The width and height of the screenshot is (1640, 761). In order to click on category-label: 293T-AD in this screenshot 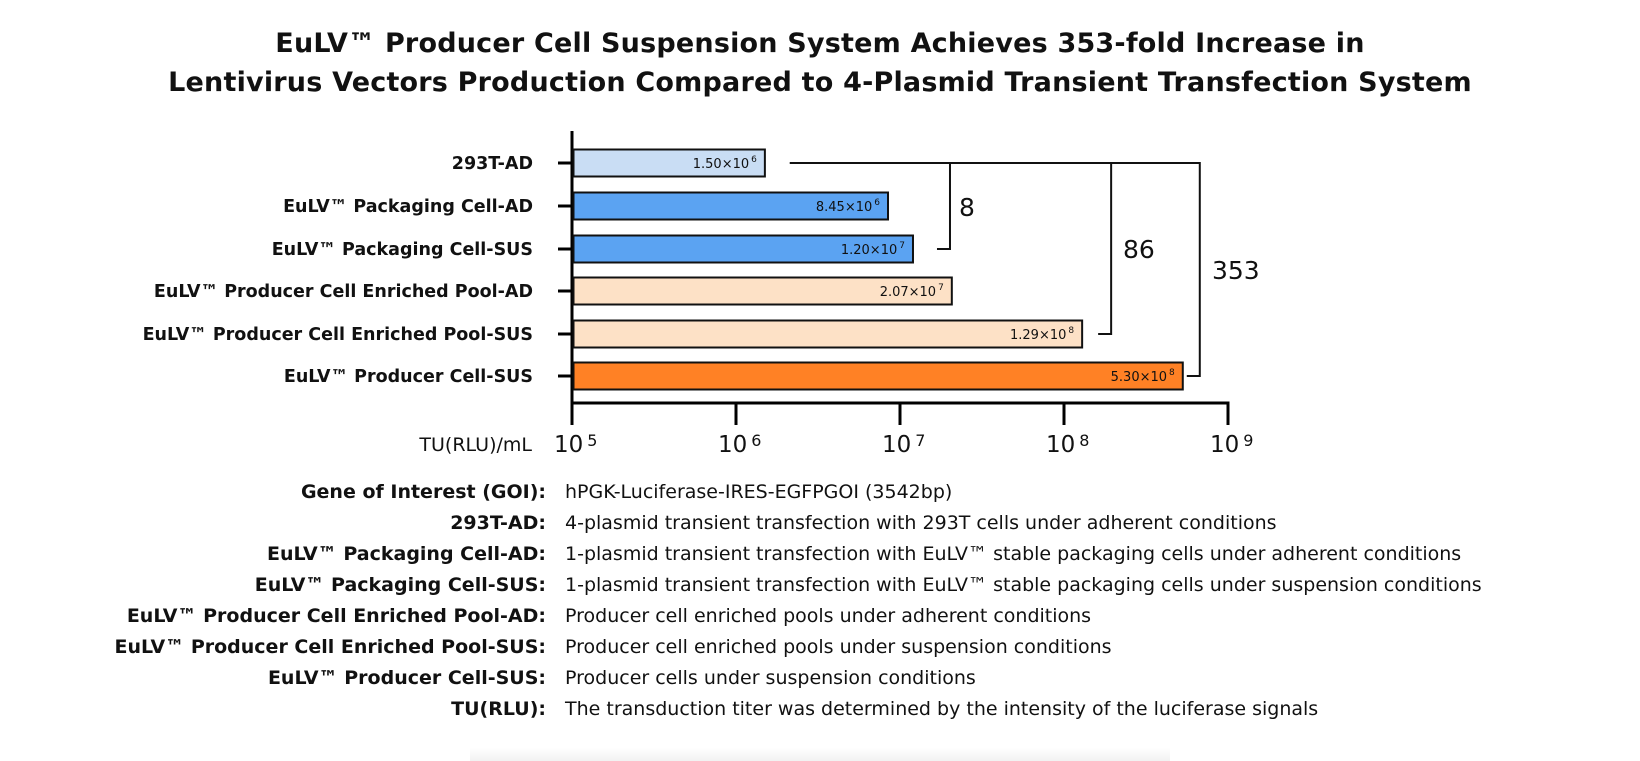, I will do `click(492, 164)`.